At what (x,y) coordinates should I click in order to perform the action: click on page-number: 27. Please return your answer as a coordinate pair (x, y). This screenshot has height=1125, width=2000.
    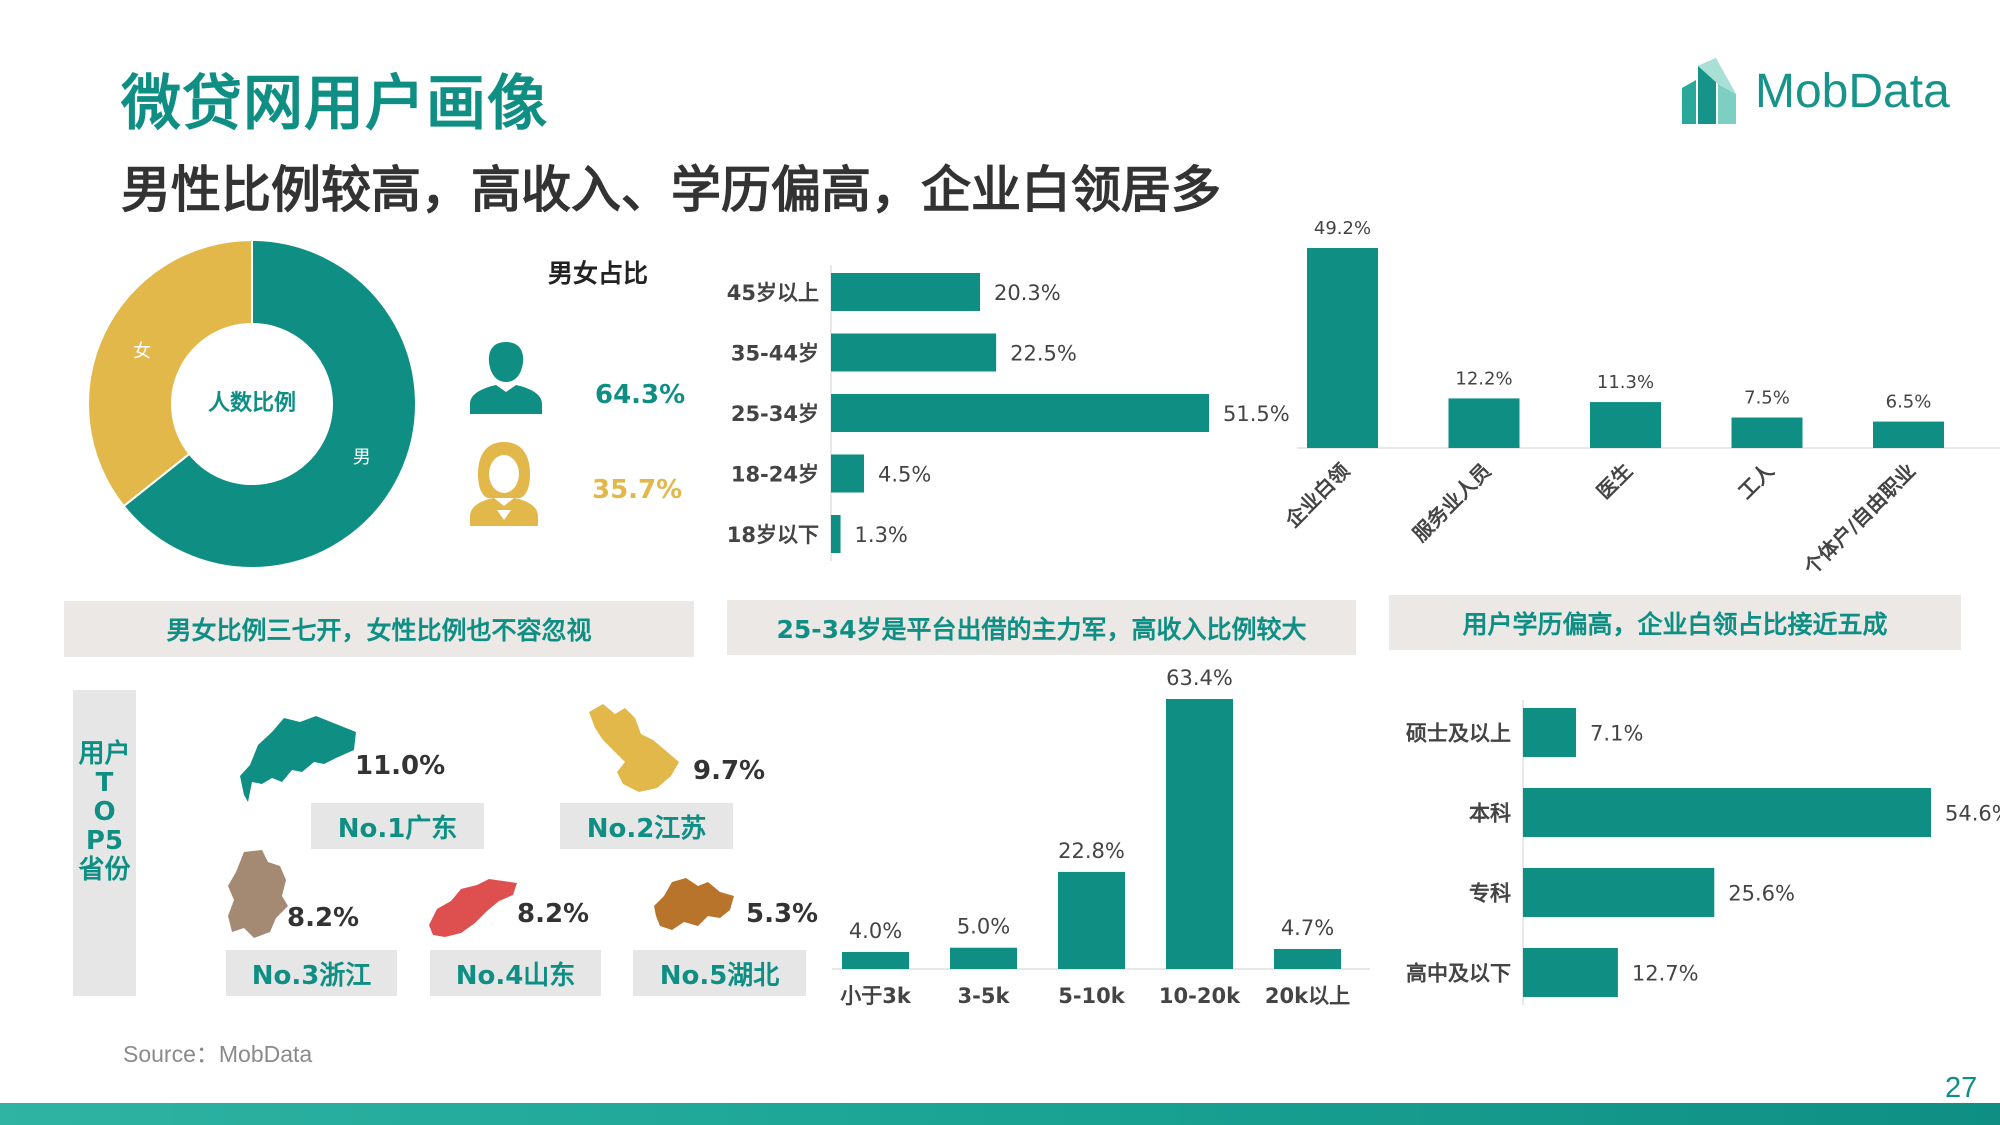
    Looking at the image, I should click on (1961, 1088).